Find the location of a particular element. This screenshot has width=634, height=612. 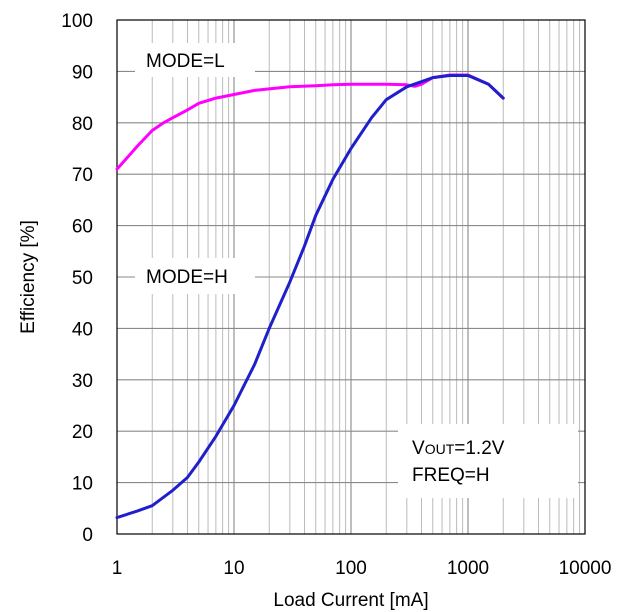

x-axis-label: Load Current [mA] is located at coordinates (350, 600).